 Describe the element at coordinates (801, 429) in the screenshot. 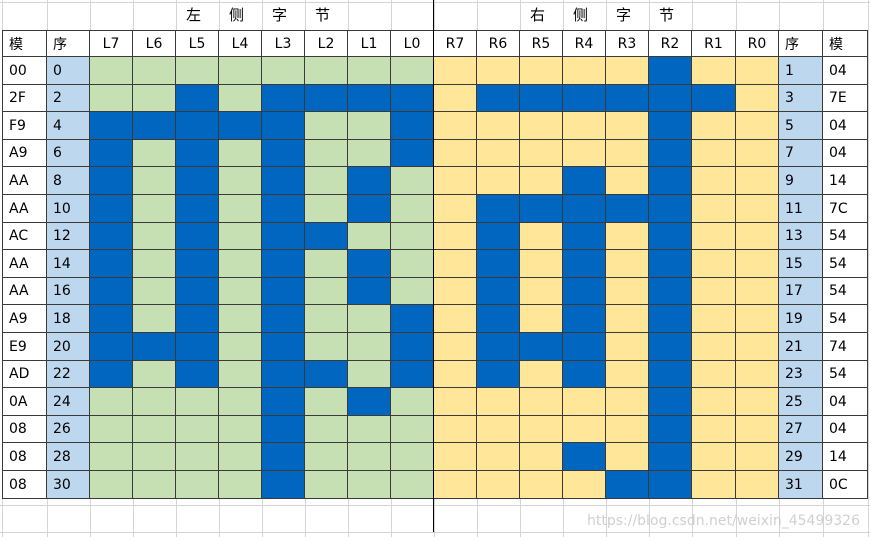

I see `right-seq-cell: 27` at that location.